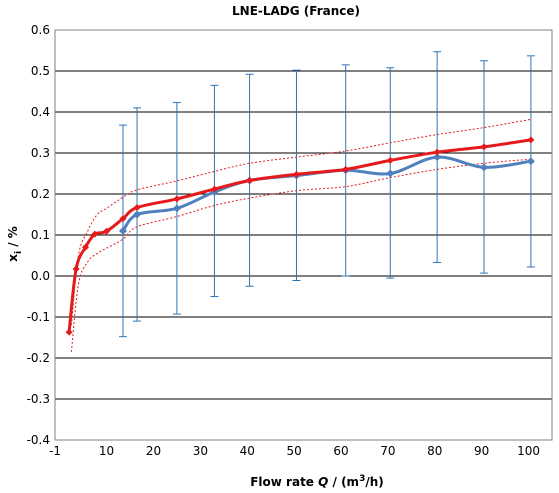 The width and height of the screenshot is (559, 493). I want to click on x-tick-label: 90, so click(481, 451).